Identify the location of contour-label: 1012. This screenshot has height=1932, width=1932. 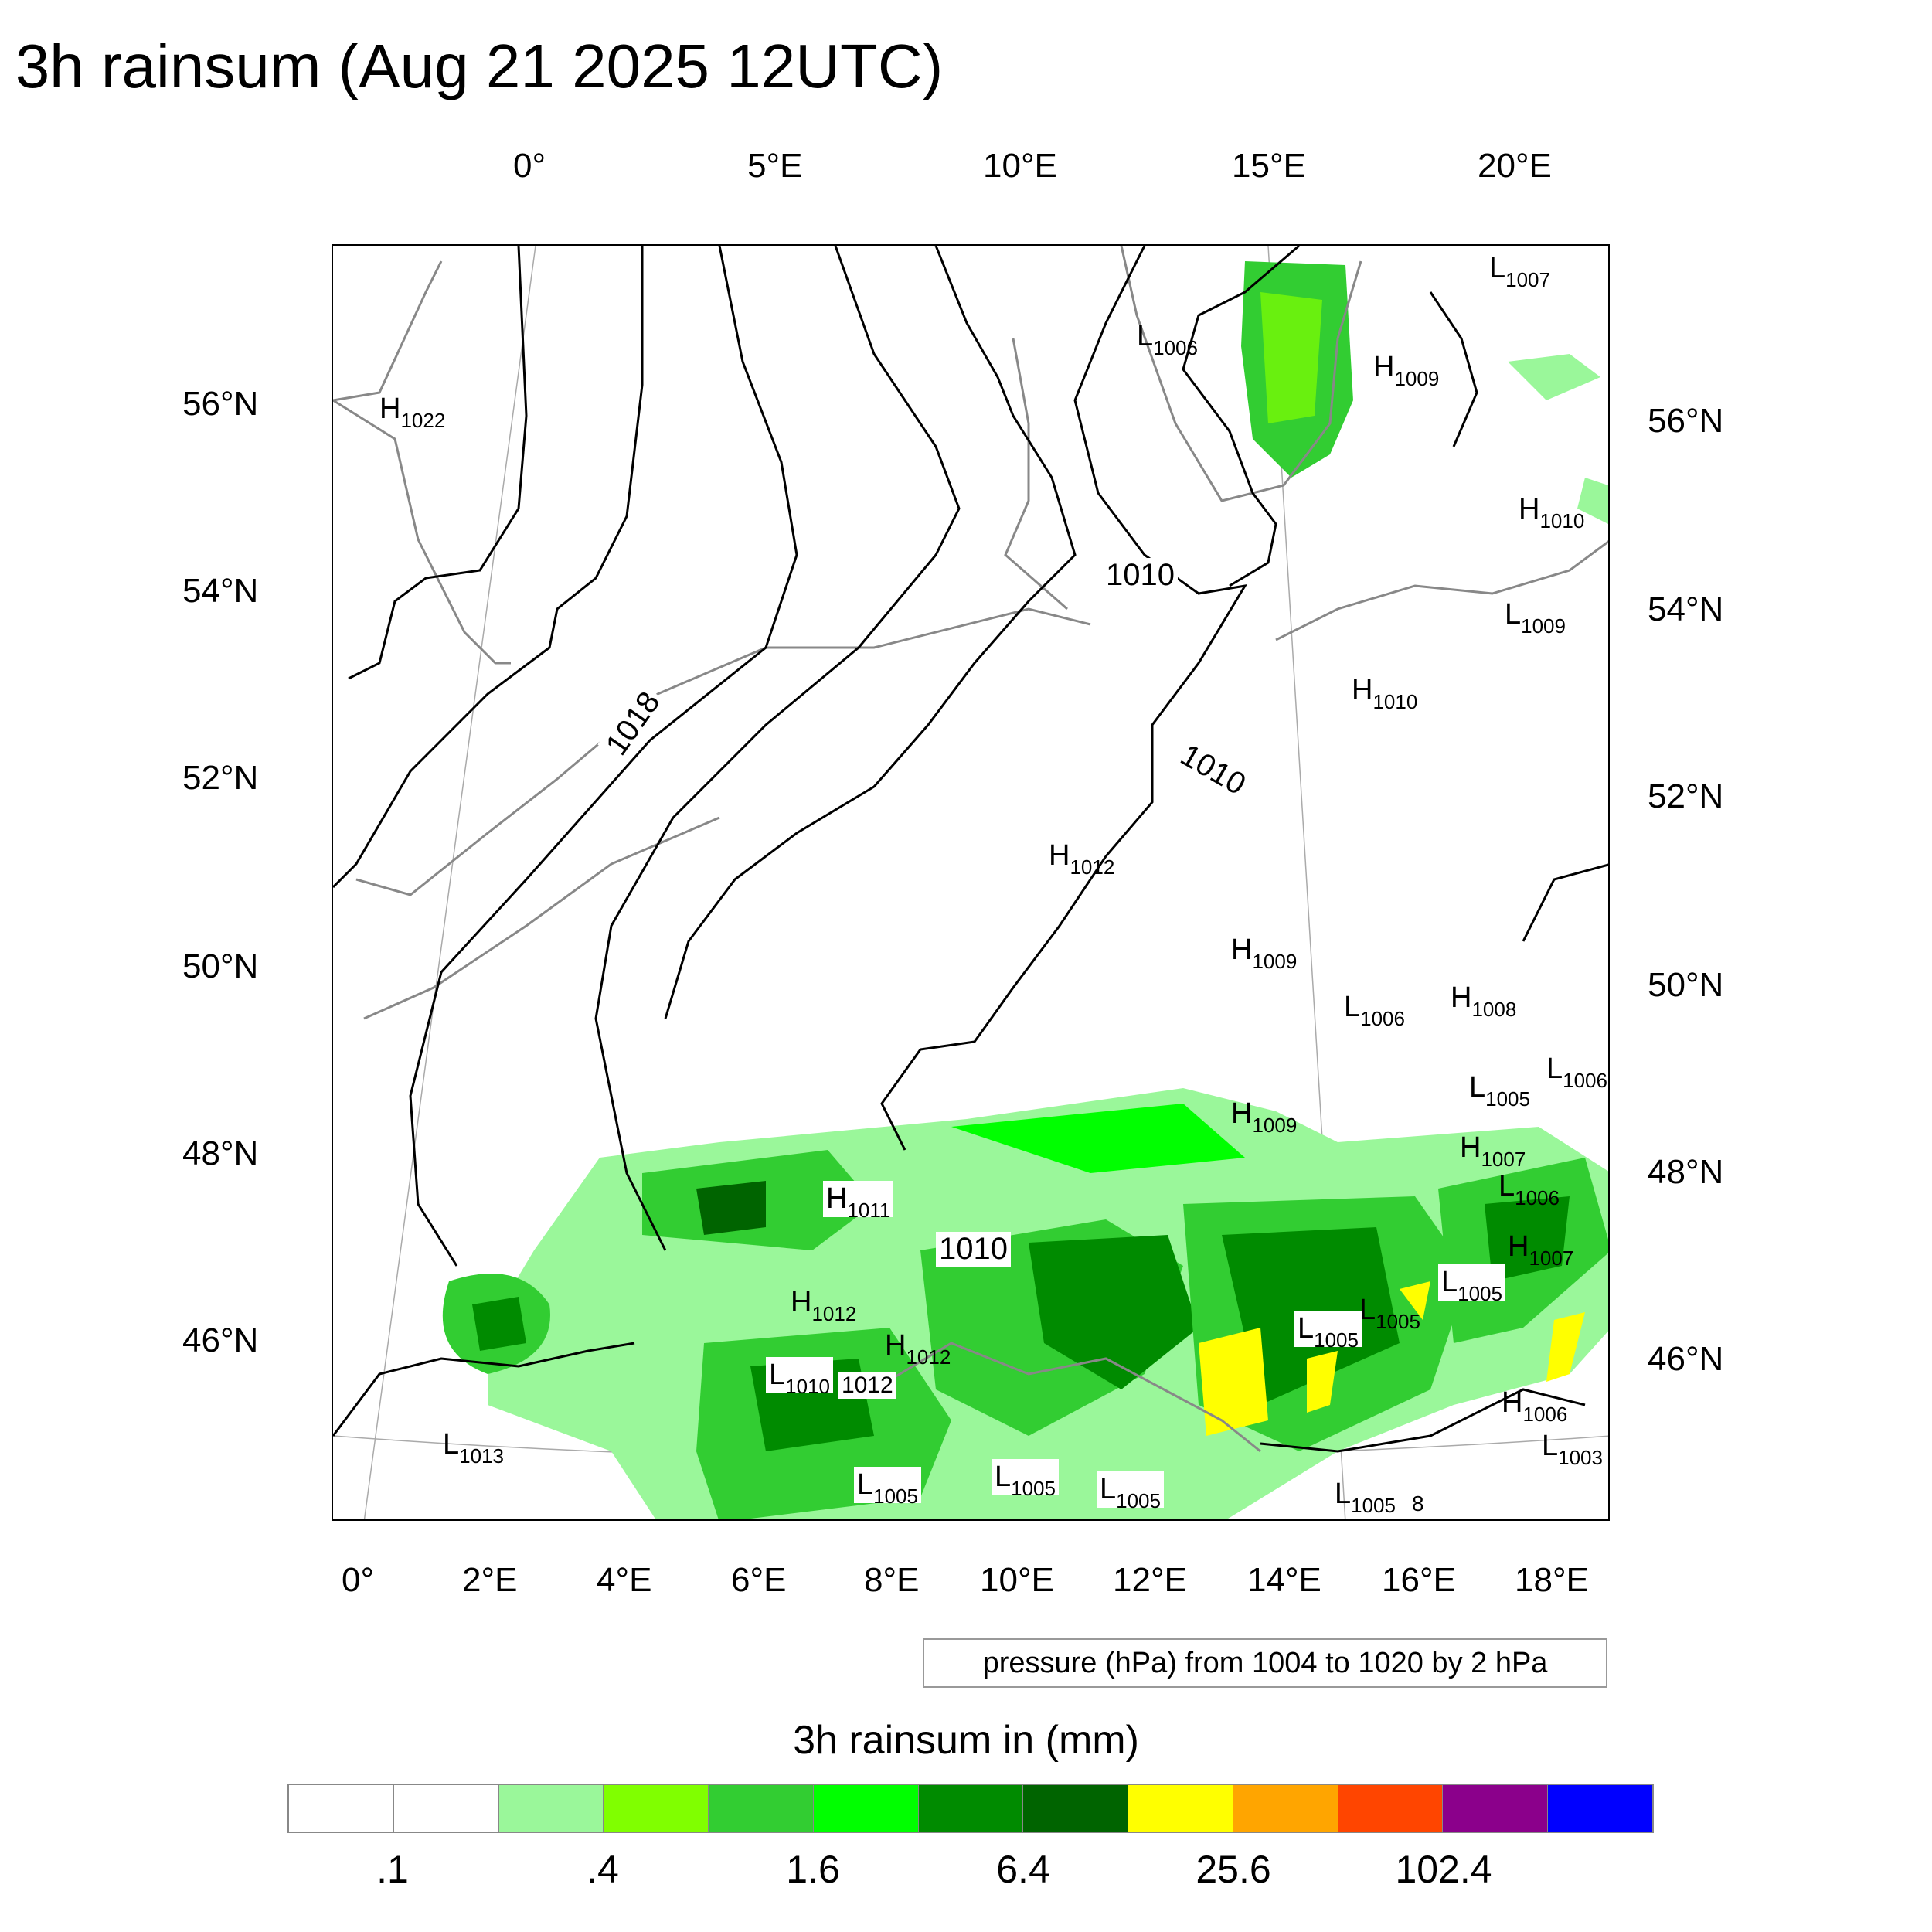
(867, 1385).